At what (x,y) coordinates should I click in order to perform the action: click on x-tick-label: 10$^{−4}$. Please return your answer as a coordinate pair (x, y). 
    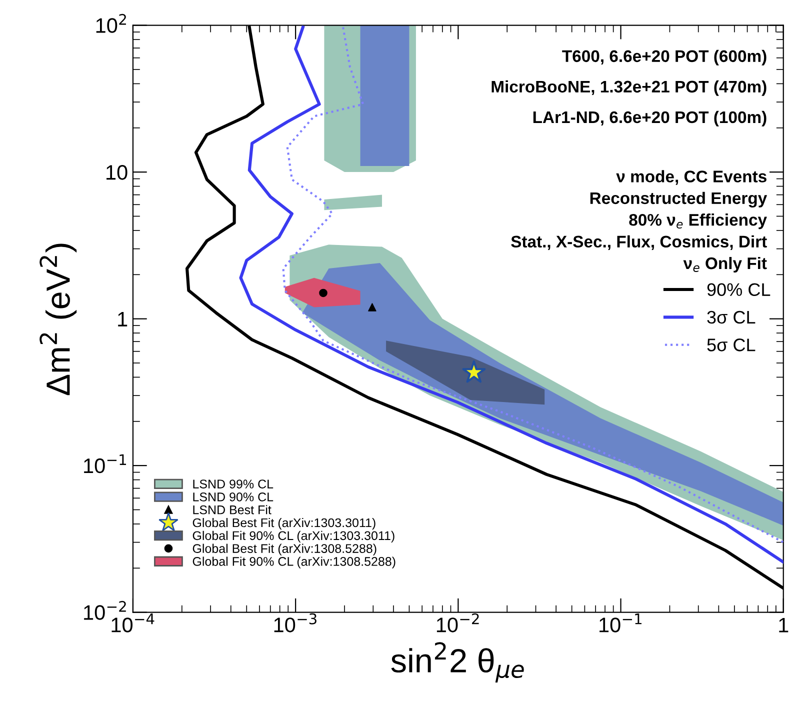
    Looking at the image, I should click on (133, 623).